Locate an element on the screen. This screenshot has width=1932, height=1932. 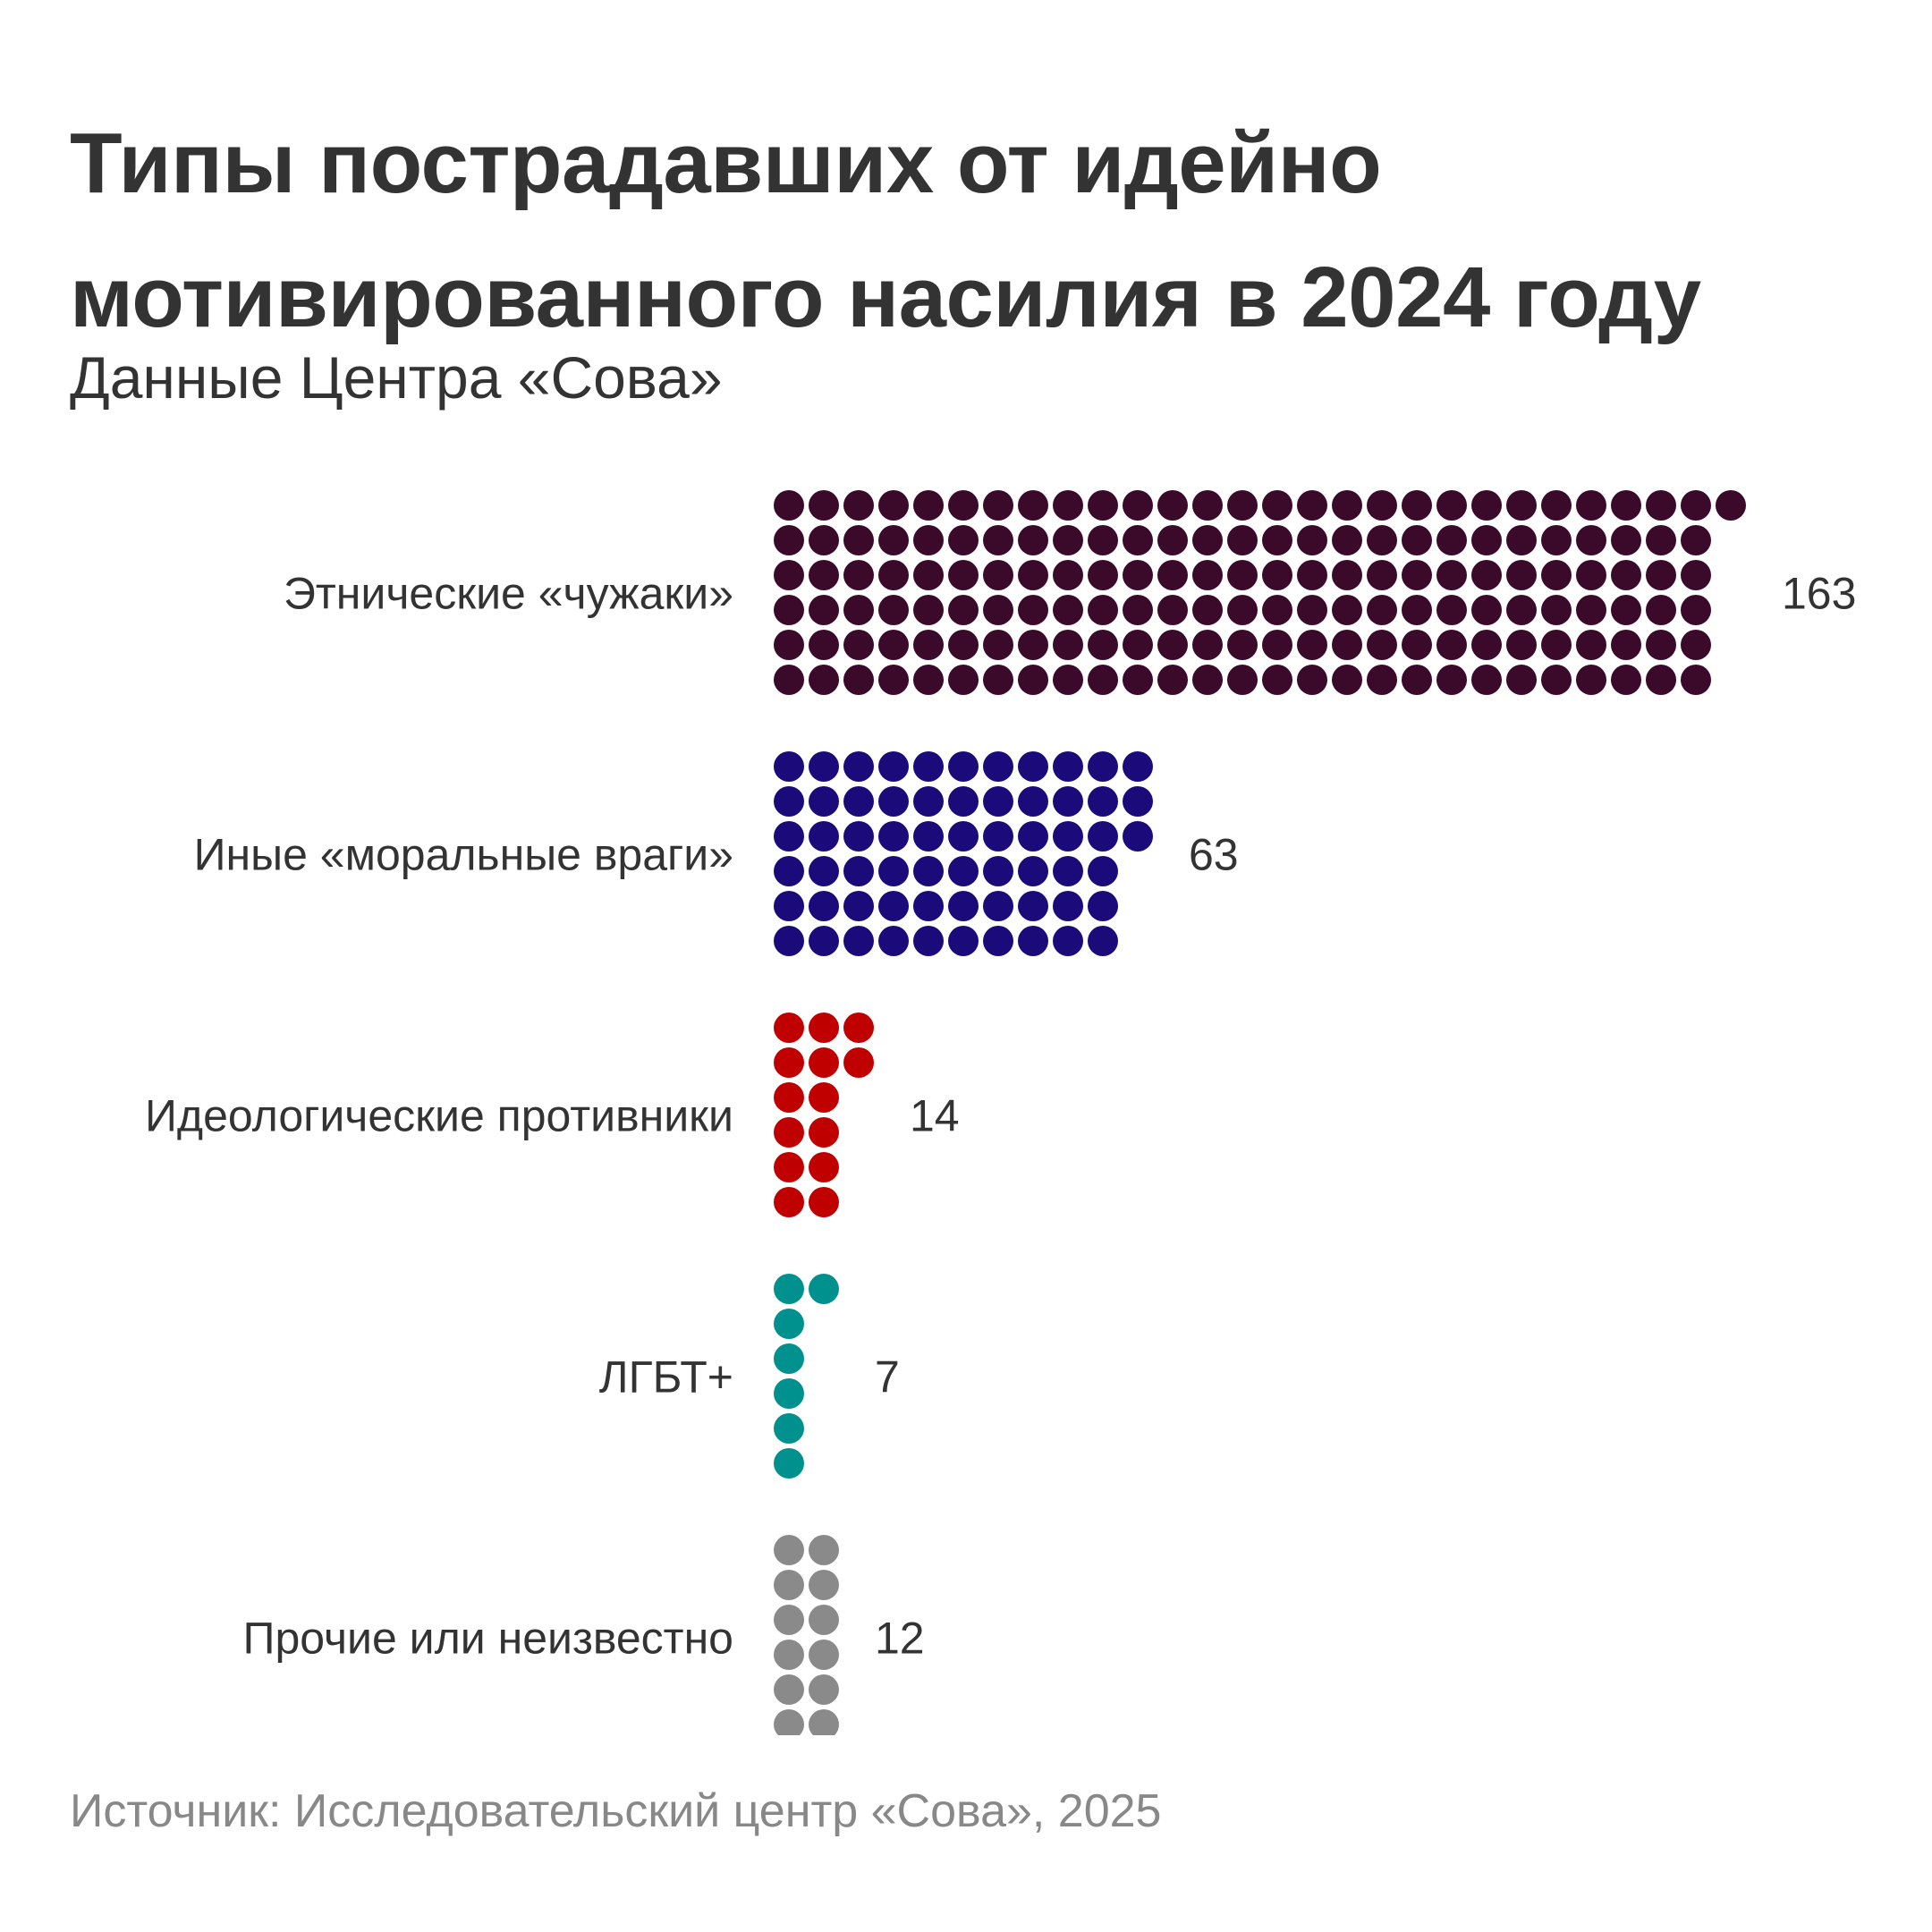
category-label: Идеологические противники is located at coordinates (439, 1116).